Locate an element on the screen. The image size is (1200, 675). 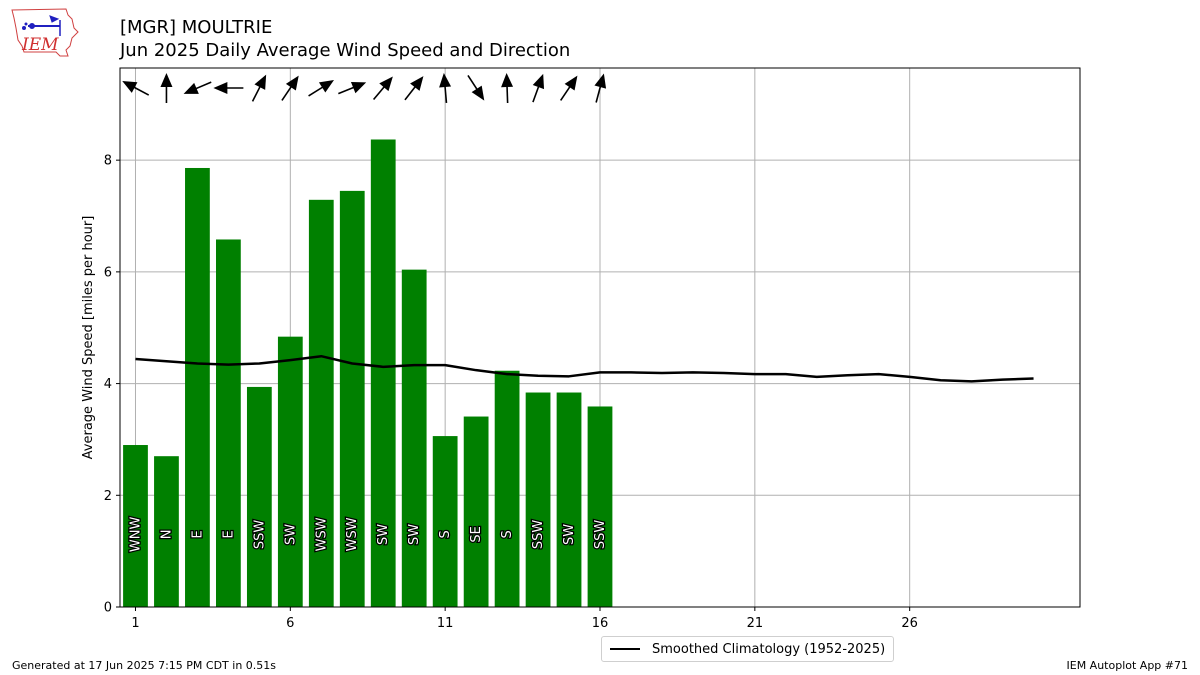
climatology-line is located at coordinates (584, 368).